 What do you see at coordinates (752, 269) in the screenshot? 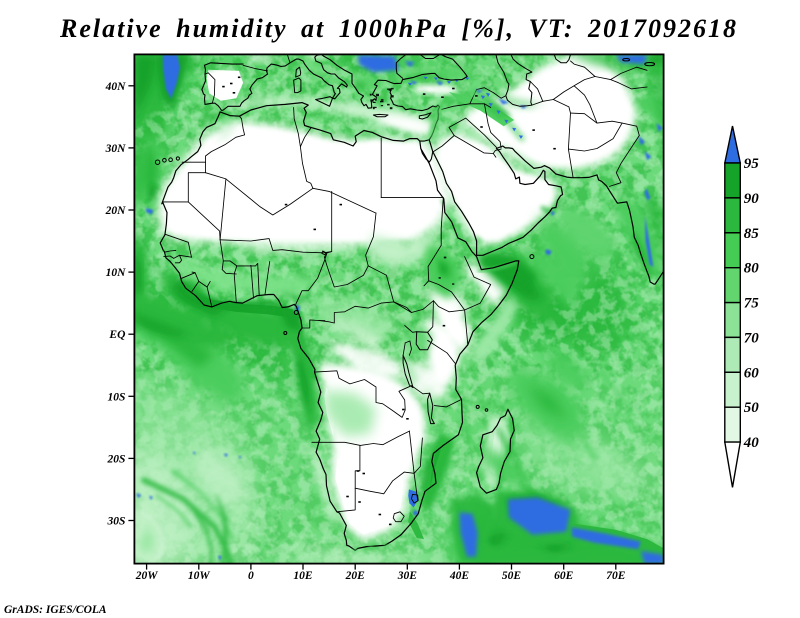
I see `svg-text: 80` at bounding box center [752, 269].